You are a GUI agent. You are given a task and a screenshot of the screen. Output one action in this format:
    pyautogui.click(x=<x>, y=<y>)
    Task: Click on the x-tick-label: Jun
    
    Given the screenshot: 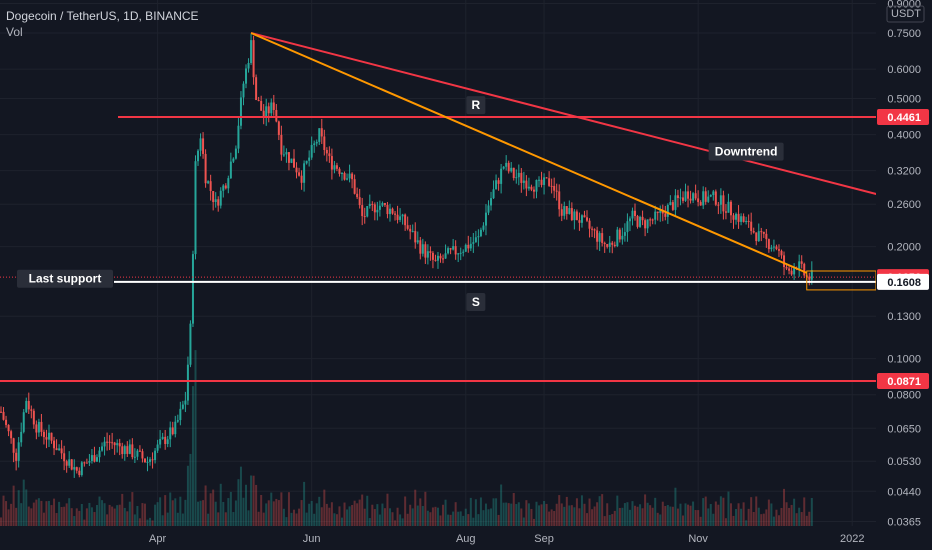 What is the action you would take?
    pyautogui.click(x=312, y=539)
    